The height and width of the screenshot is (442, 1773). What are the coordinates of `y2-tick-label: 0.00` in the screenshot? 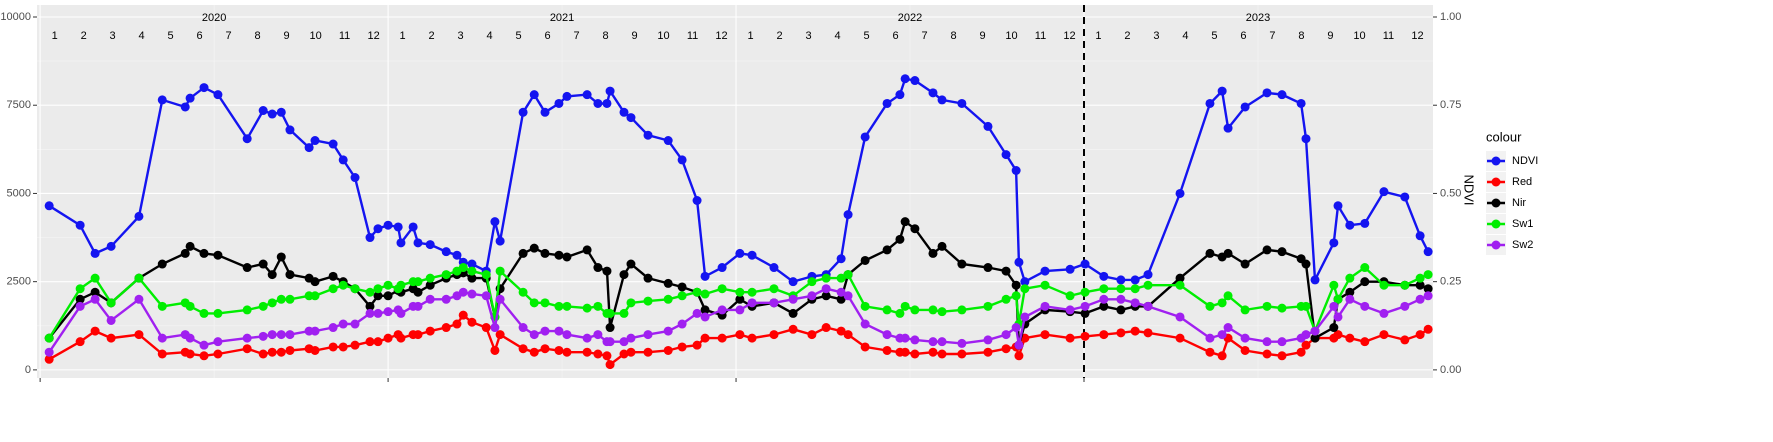 It's located at (1450, 370).